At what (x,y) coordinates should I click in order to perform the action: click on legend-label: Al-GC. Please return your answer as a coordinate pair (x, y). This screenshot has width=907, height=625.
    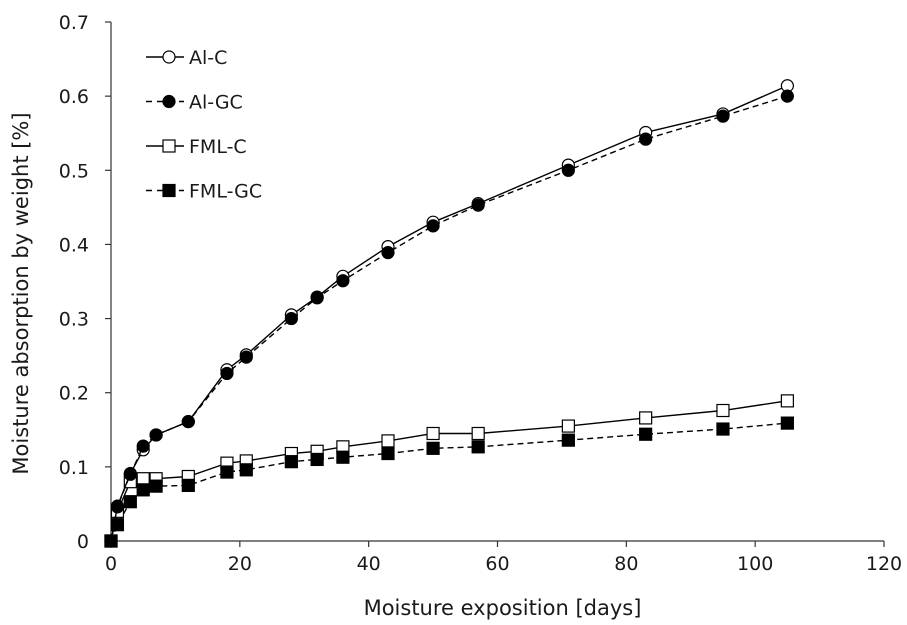
    Looking at the image, I should click on (216, 103).